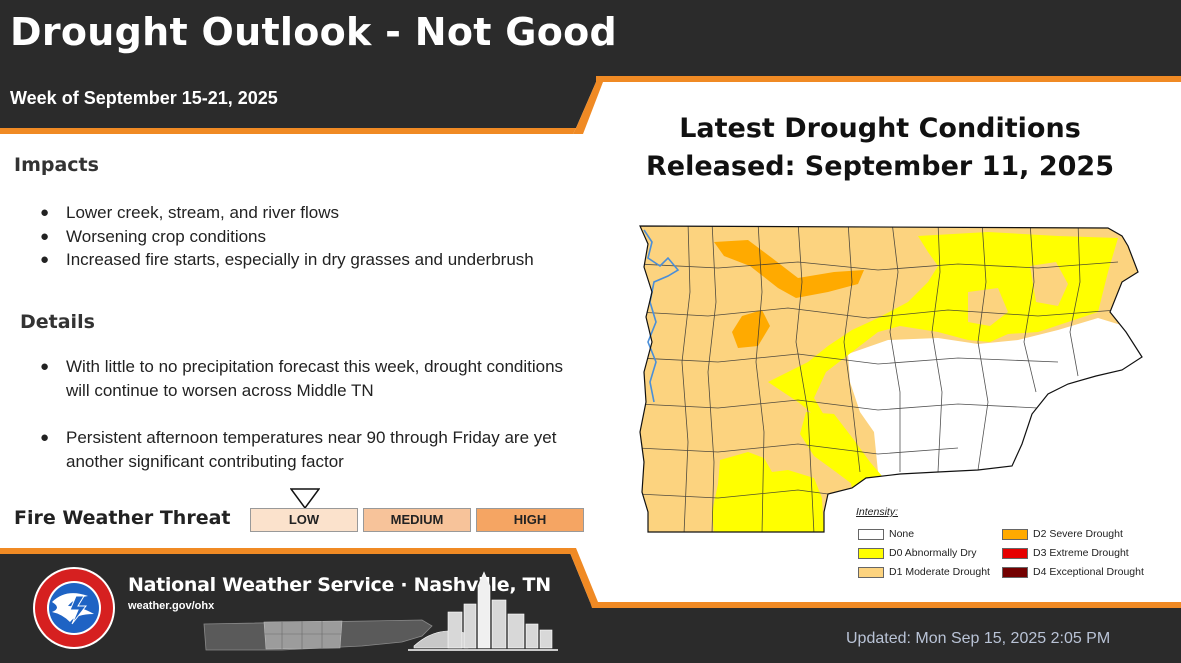 This screenshot has height=663, width=1181. I want to click on threat-level-high: HIGH, so click(530, 520).